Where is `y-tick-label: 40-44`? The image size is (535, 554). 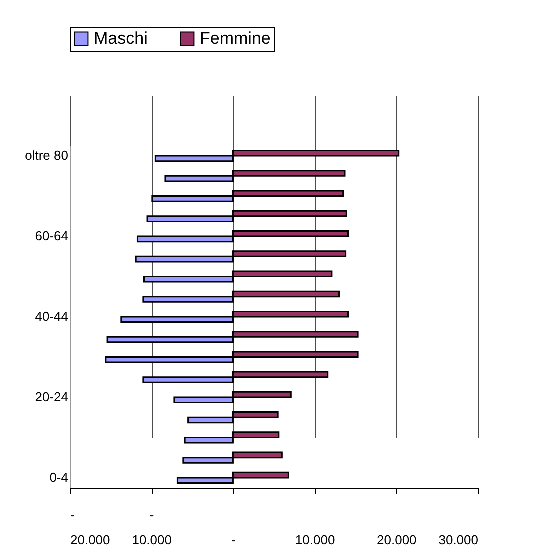 y-tick-label: 40-44 is located at coordinates (51, 316).